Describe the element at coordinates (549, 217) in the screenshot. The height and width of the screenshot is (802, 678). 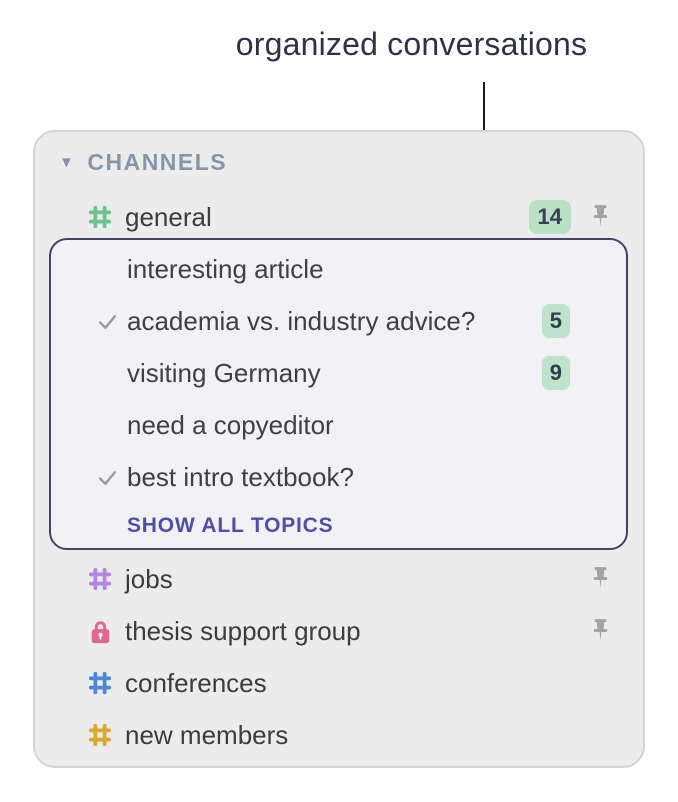
I see `unread-badge: 14` at that location.